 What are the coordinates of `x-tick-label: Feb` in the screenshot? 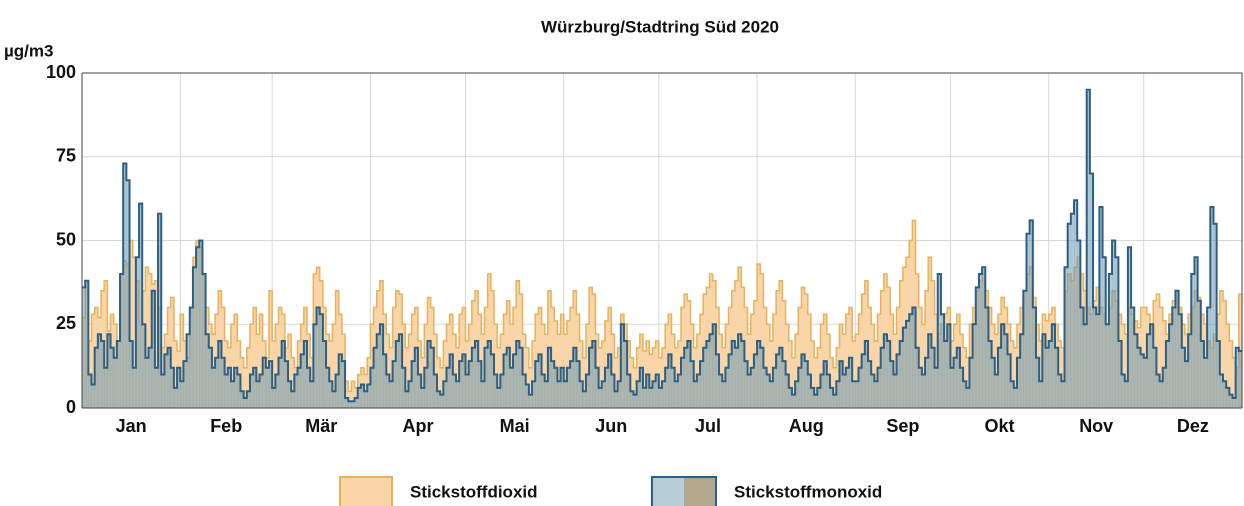 It's located at (226, 426).